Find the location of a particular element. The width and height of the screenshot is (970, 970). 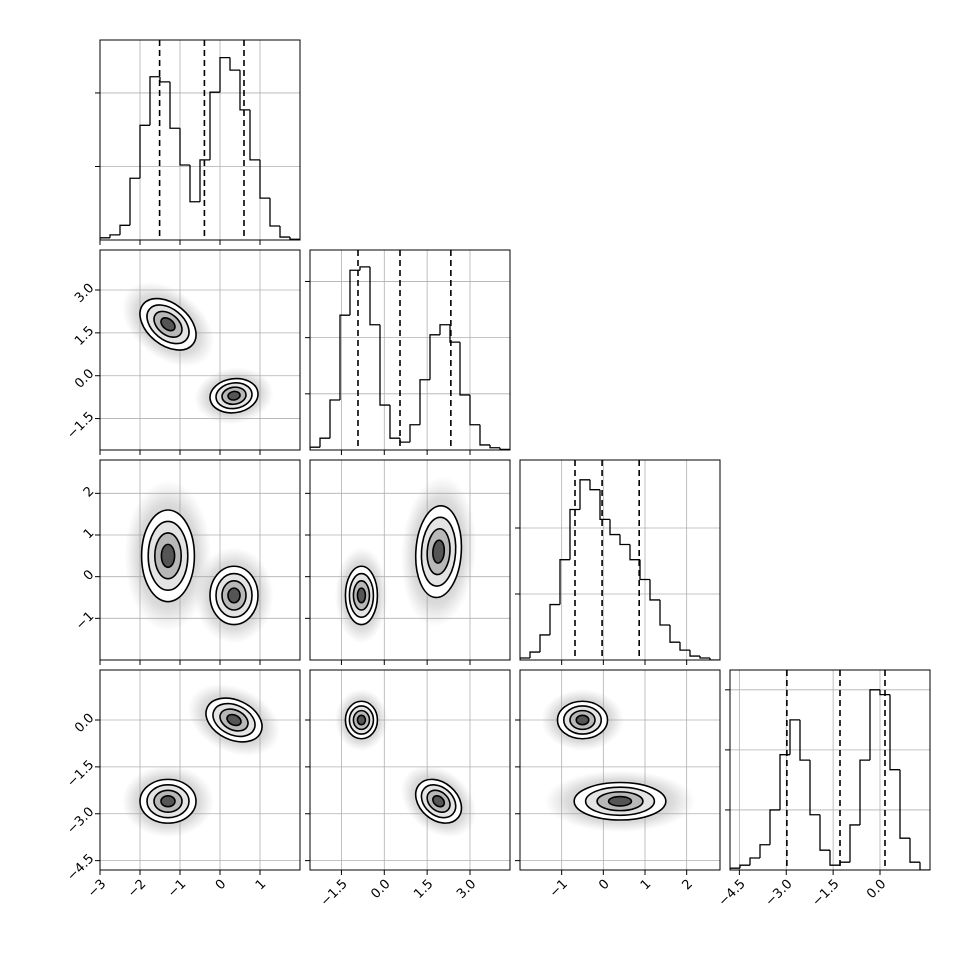

x-tick-label: −3.0 is located at coordinates (779, 893).